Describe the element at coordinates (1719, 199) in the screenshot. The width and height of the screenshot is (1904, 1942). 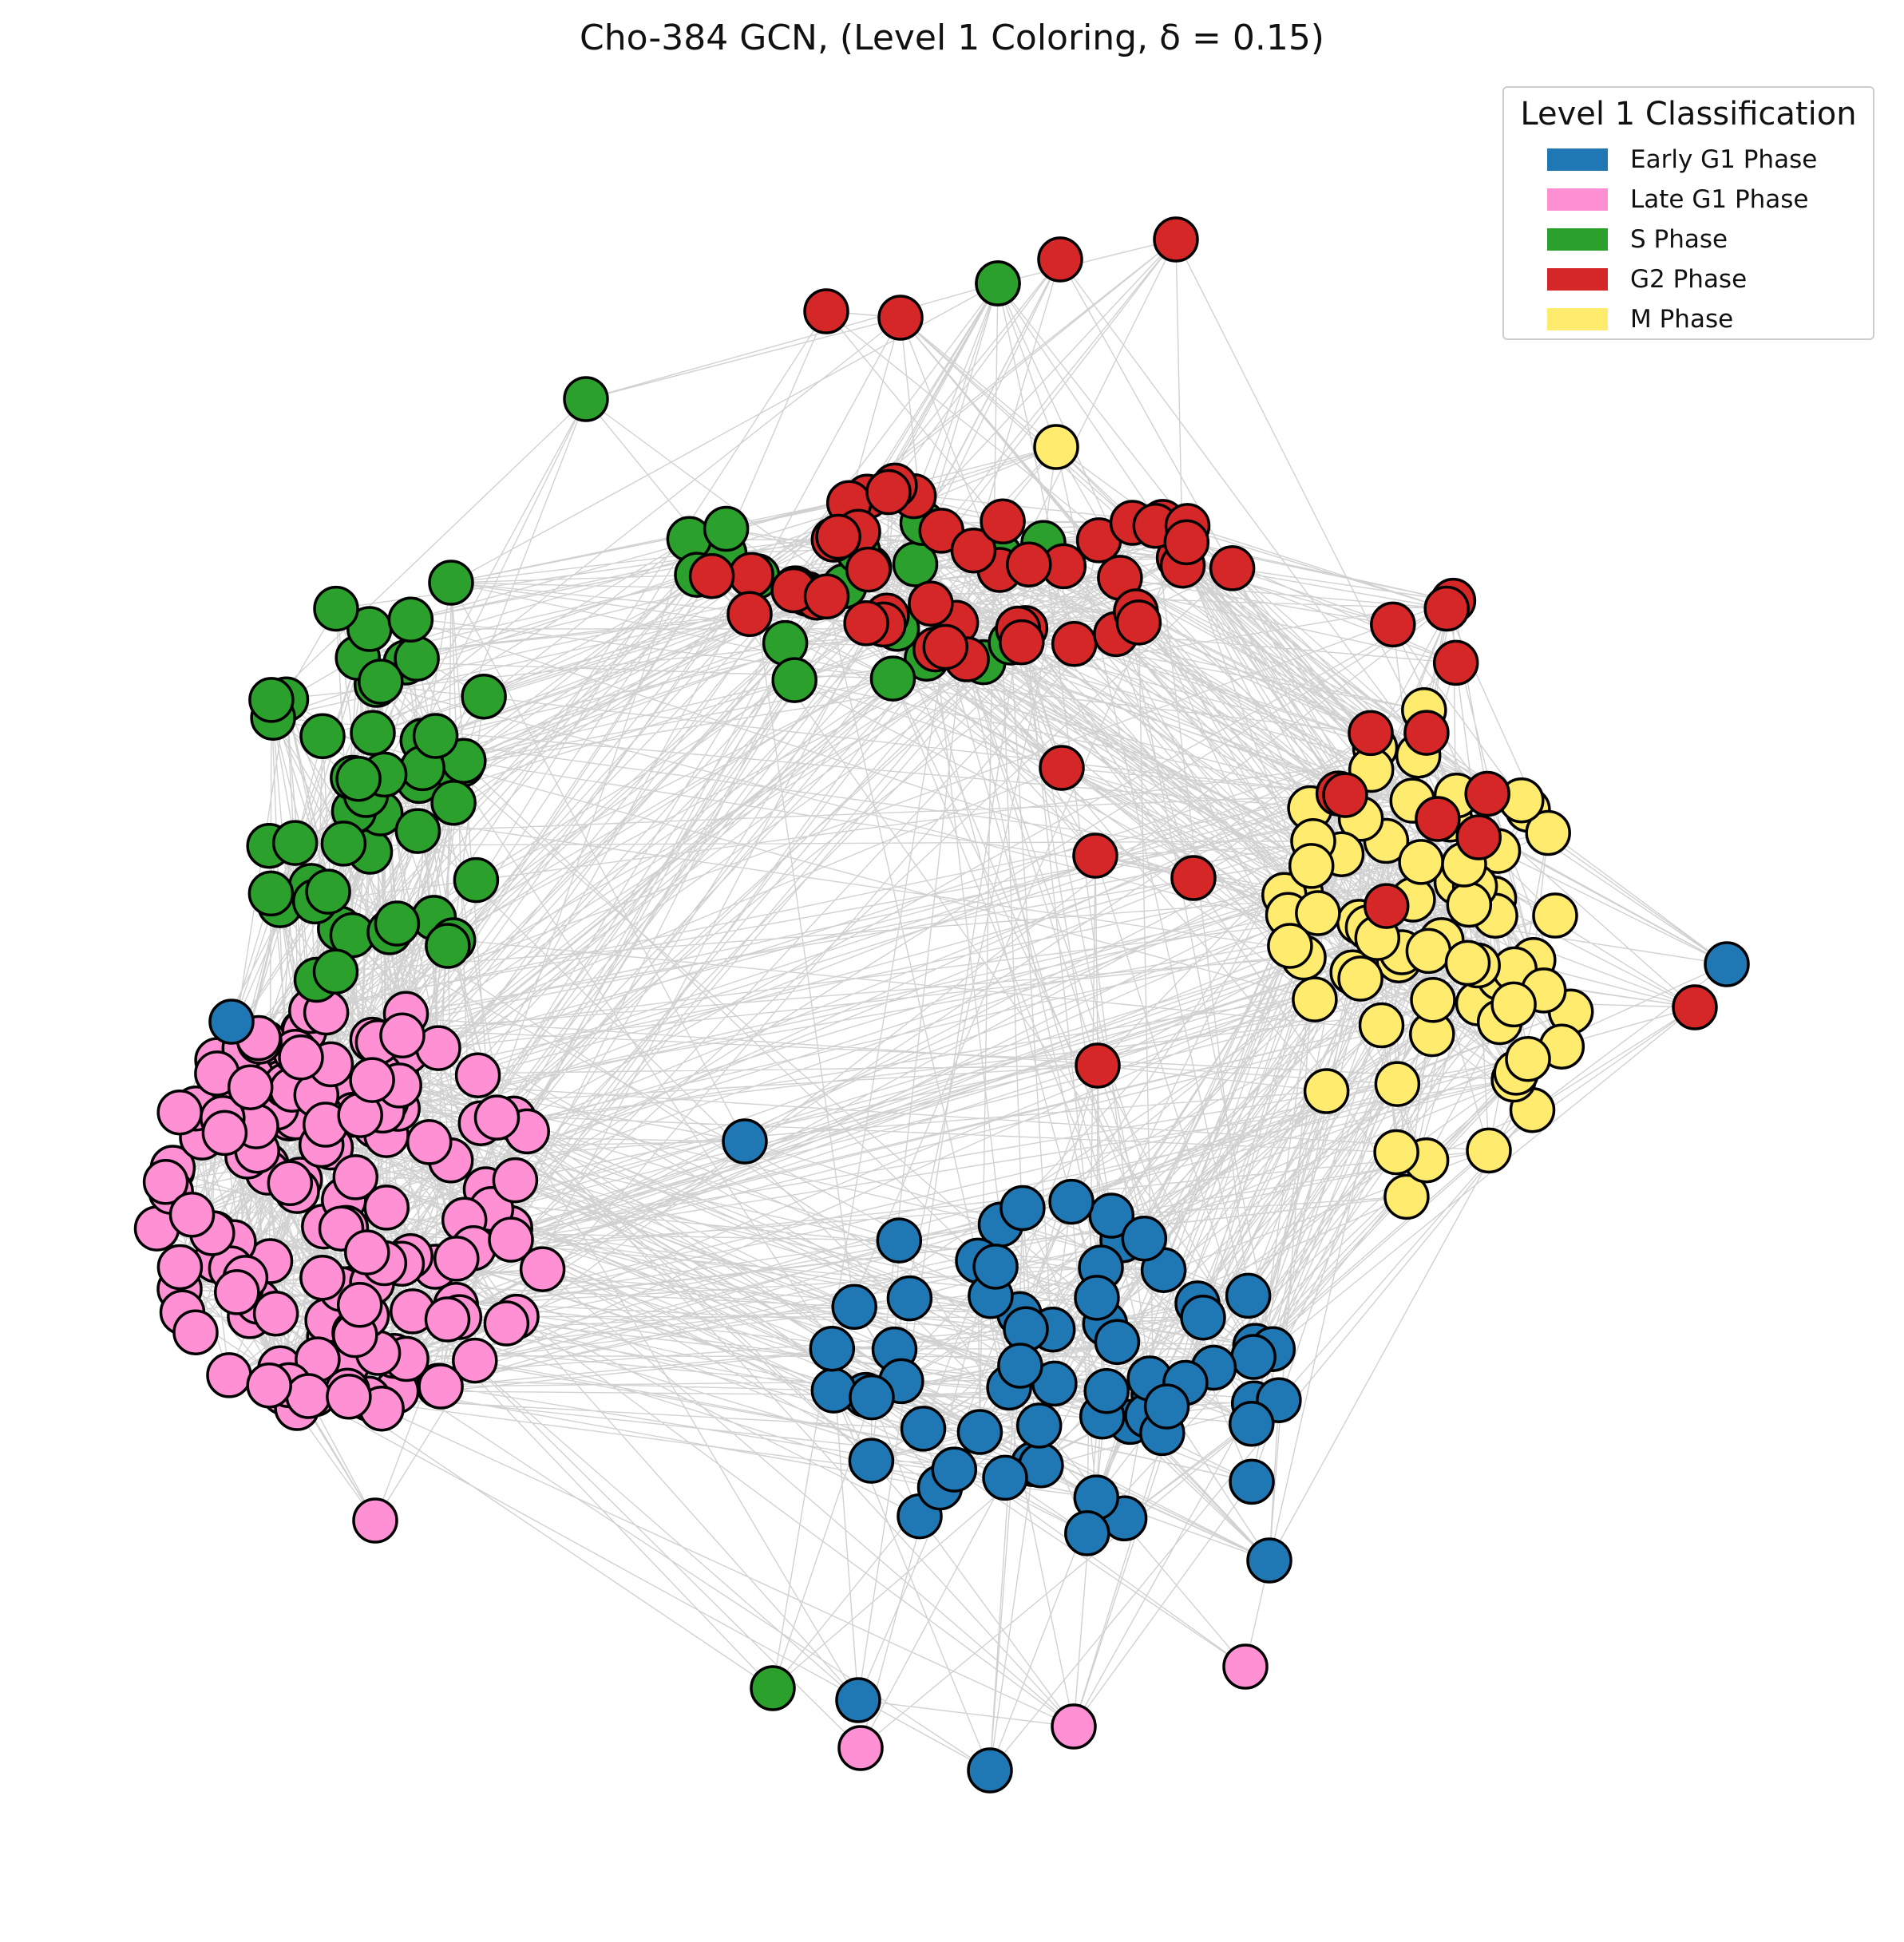
I see `legend-label-late-g1: Late G1 Phase` at that location.